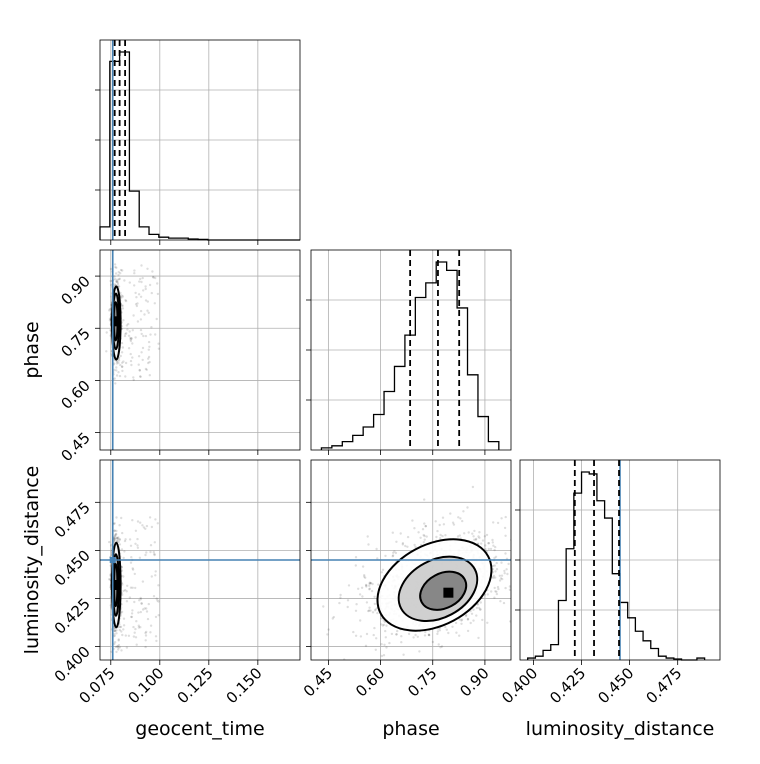 The width and height of the screenshot is (760, 764). I want to click on x-tick-label: 0.75, so click(422, 682).